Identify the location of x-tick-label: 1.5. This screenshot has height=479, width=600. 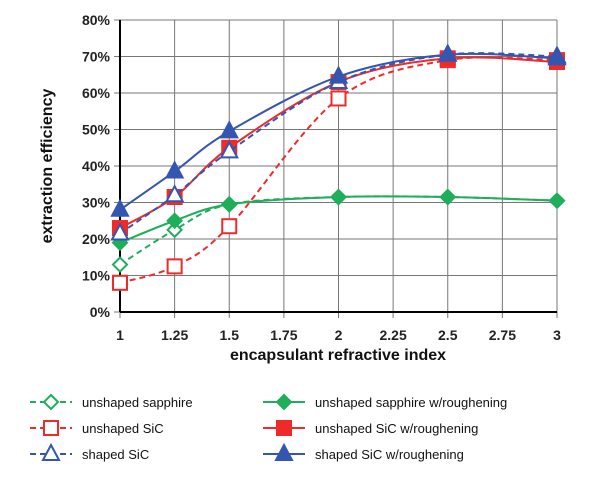
(230, 335).